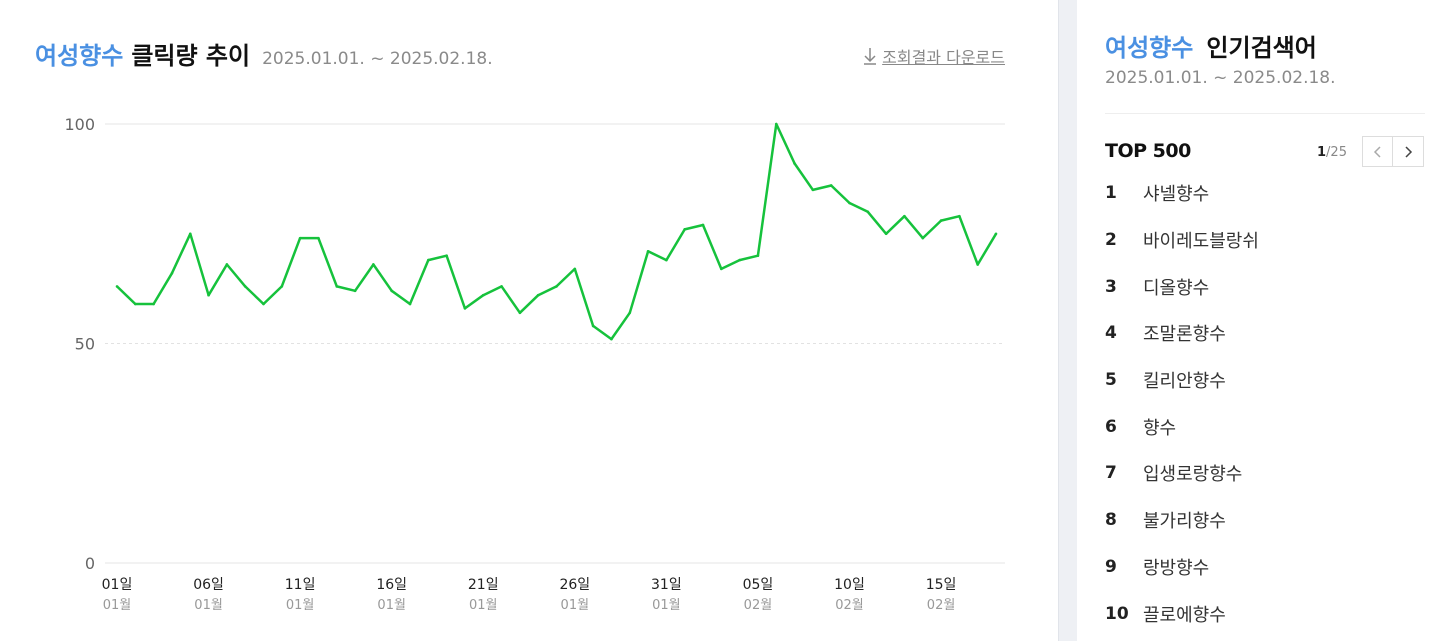  I want to click on y-tick-label: 100, so click(79, 124).